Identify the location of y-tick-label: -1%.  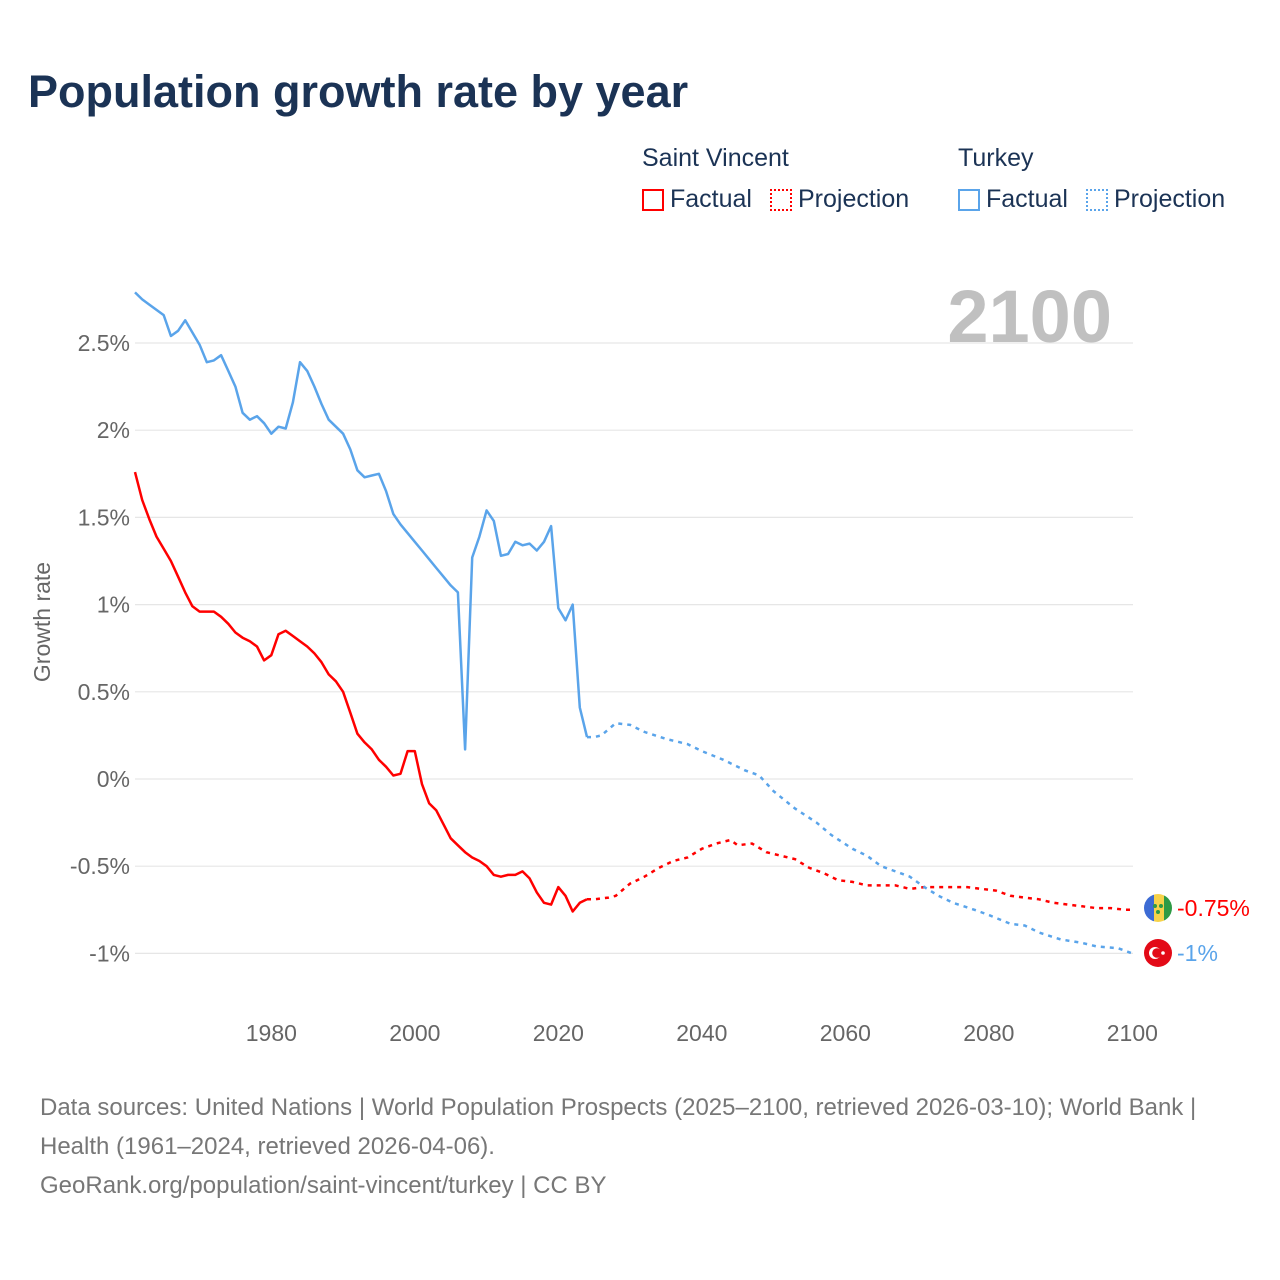
(109, 953).